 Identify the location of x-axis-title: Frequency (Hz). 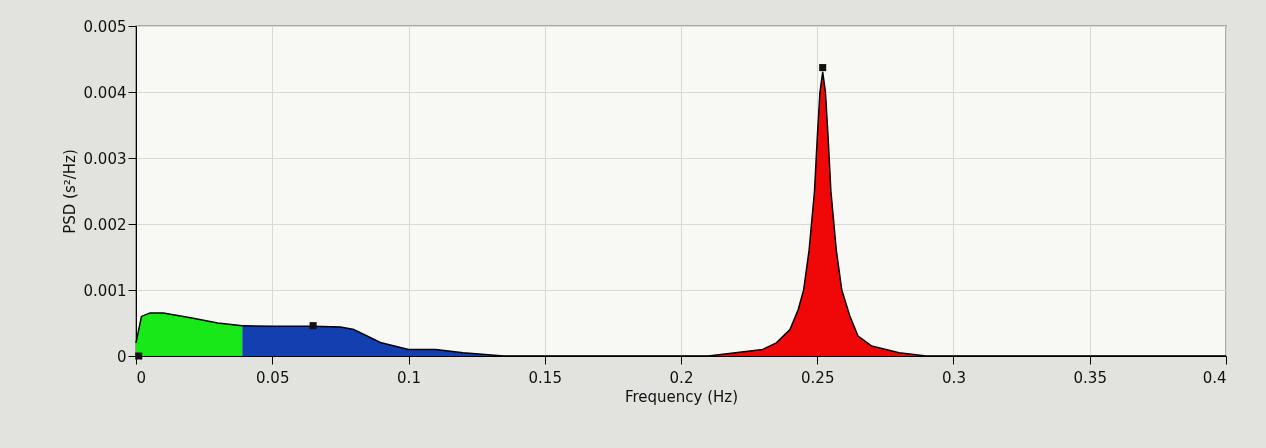
(681, 396).